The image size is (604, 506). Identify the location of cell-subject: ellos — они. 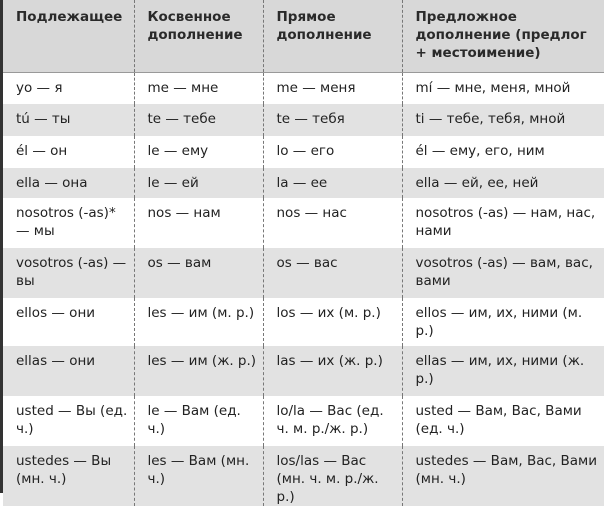
(68, 322).